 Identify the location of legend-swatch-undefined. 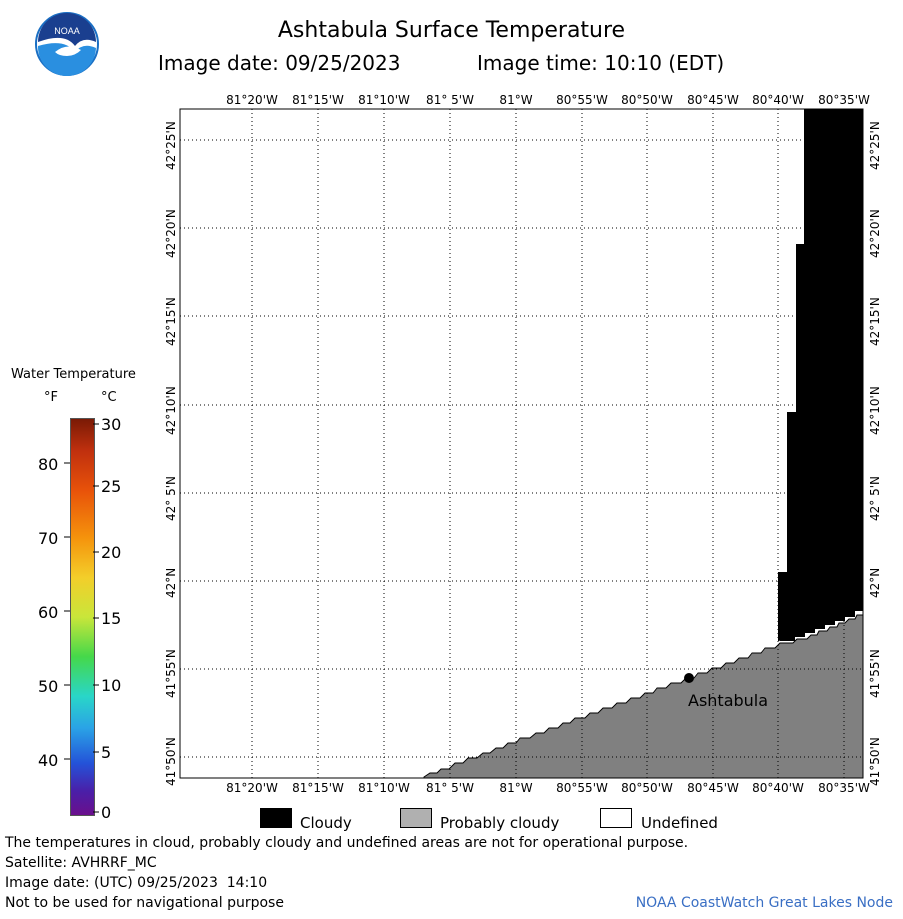
(616, 818).